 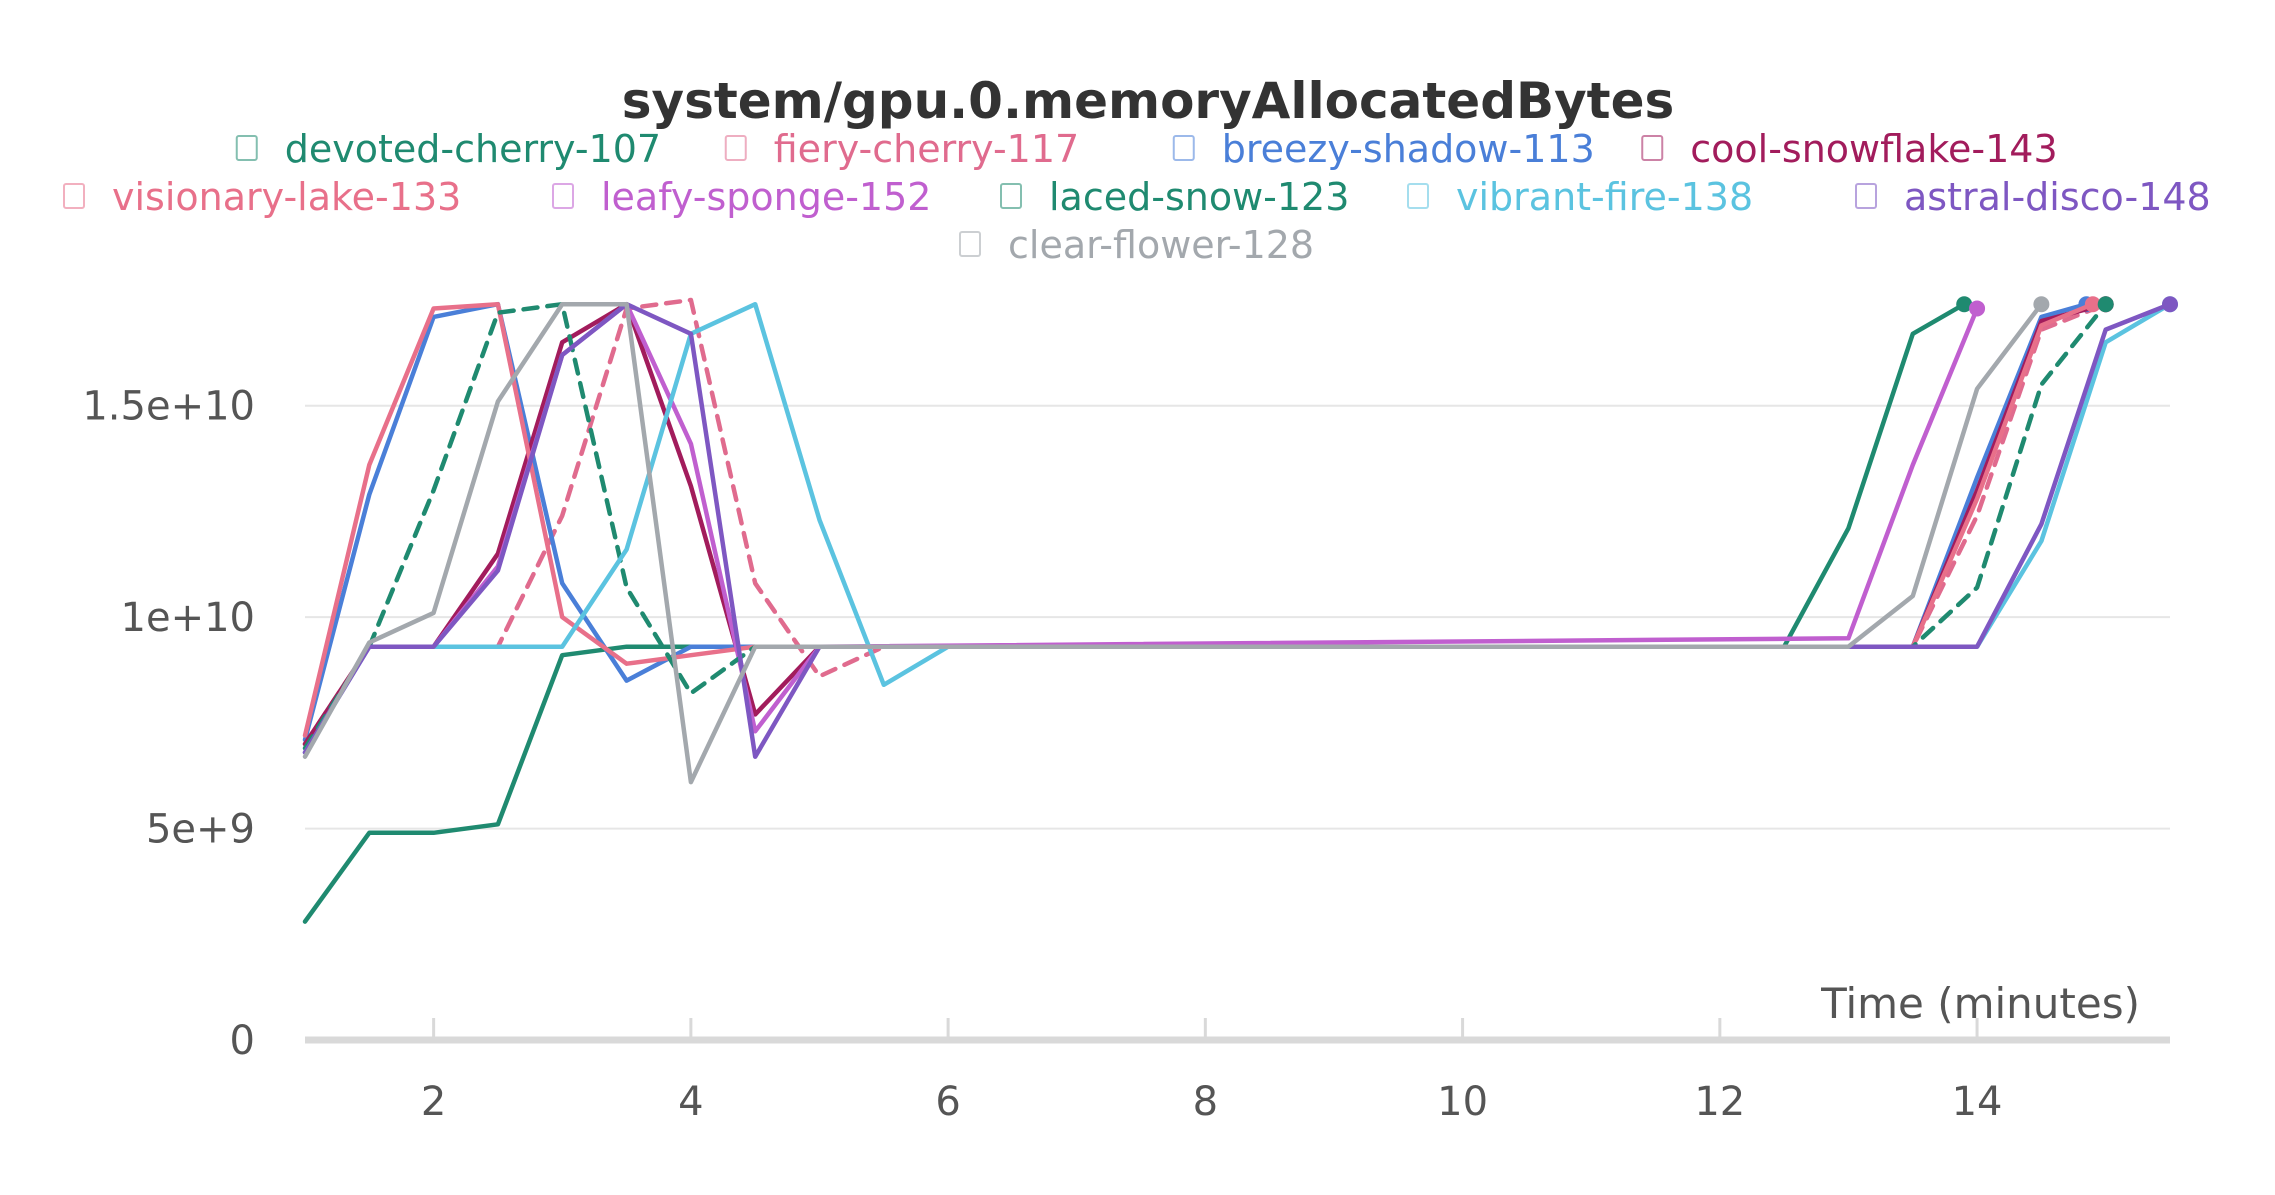 I want to click on x-tick-label: 6, so click(x=947, y=1102).